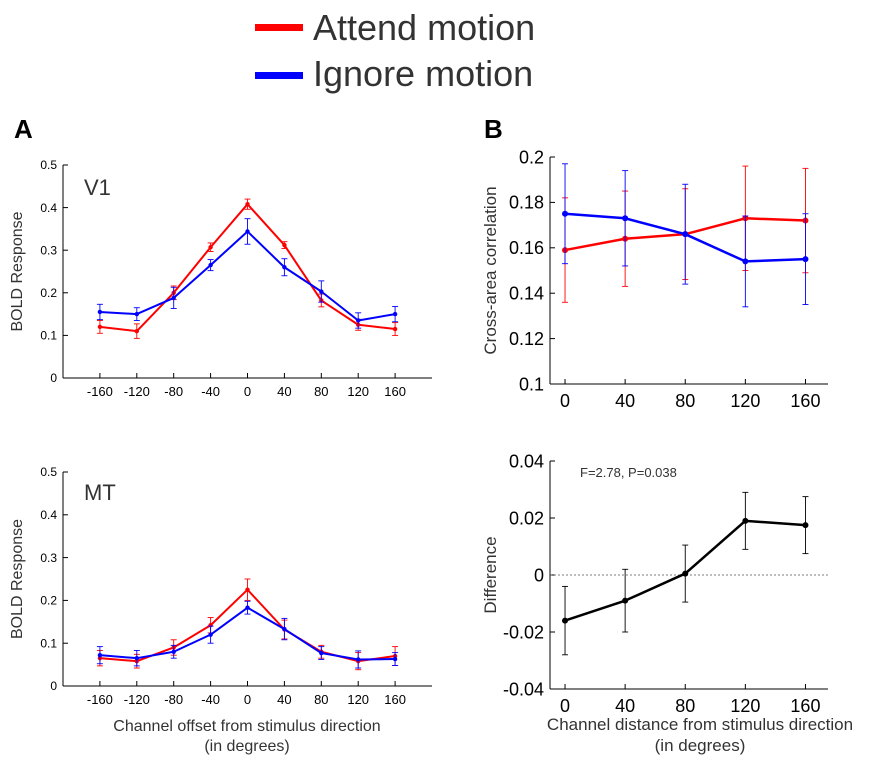 This screenshot has height=763, width=883. I want to click on chart-annotation: V1, so click(97, 187).